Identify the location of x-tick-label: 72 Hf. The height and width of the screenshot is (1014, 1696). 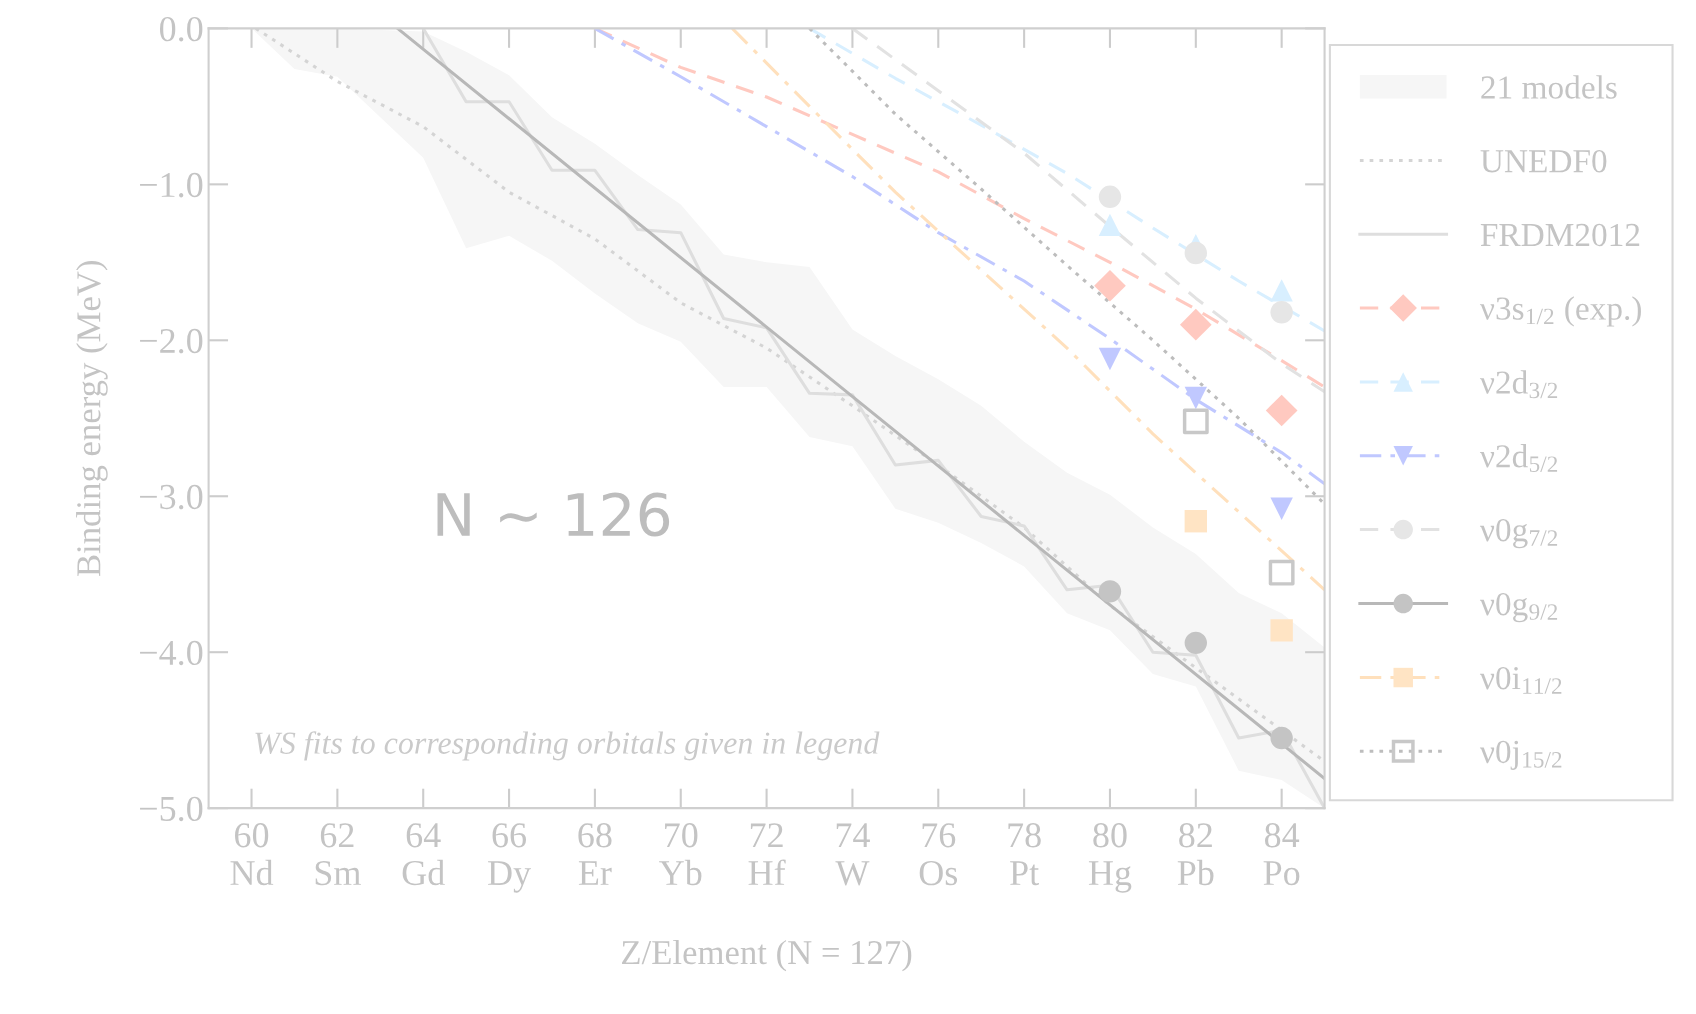
(767, 854).